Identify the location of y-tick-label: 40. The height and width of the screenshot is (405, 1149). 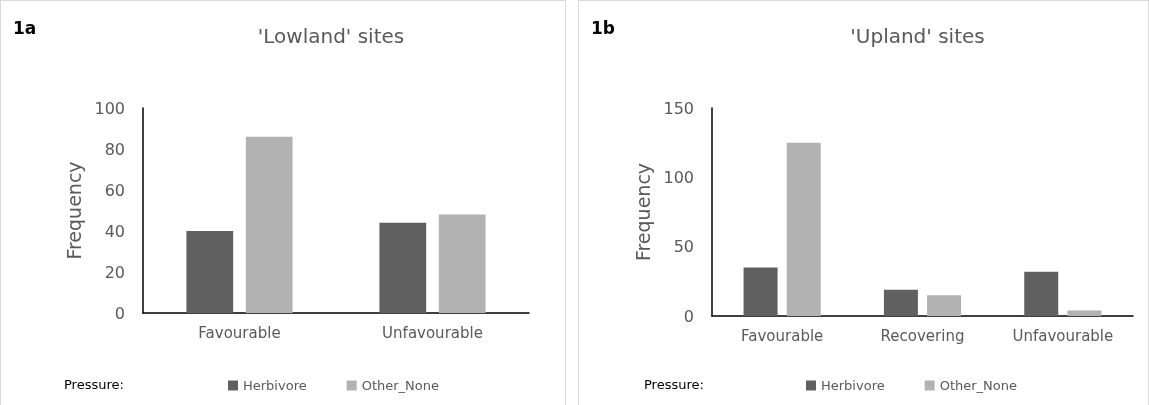
(114, 231).